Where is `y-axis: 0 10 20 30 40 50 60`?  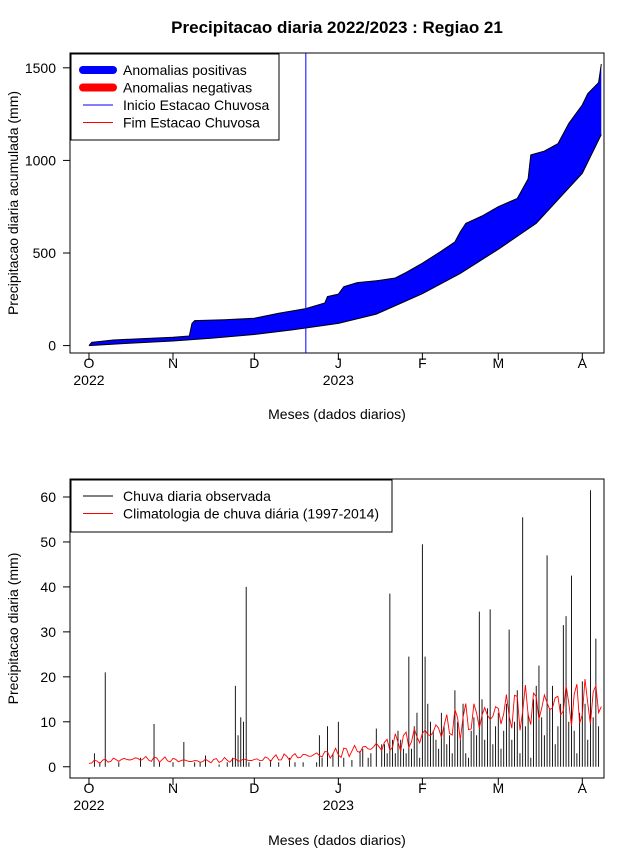
y-axis: 0 10 20 30 40 50 60 is located at coordinates (55, 632).